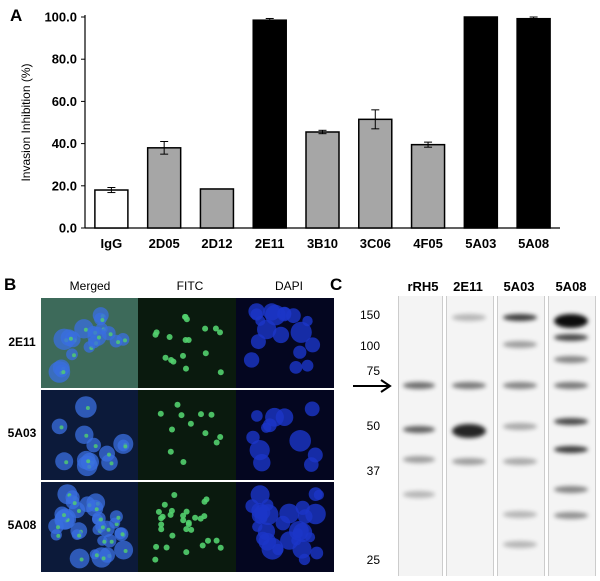  I want to click on row-label-5a08: 5A08, so click(22, 525).